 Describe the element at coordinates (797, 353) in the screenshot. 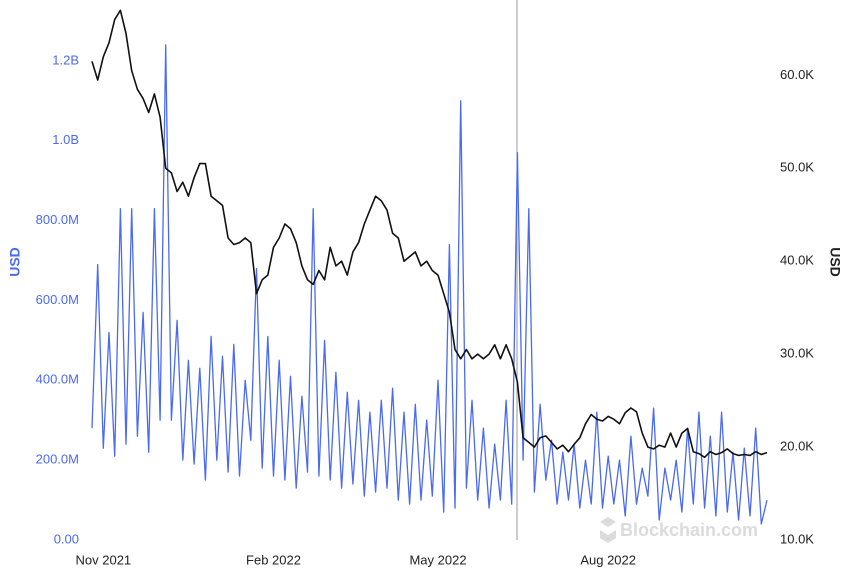

I see `y2-tick-label: 30.0K` at that location.